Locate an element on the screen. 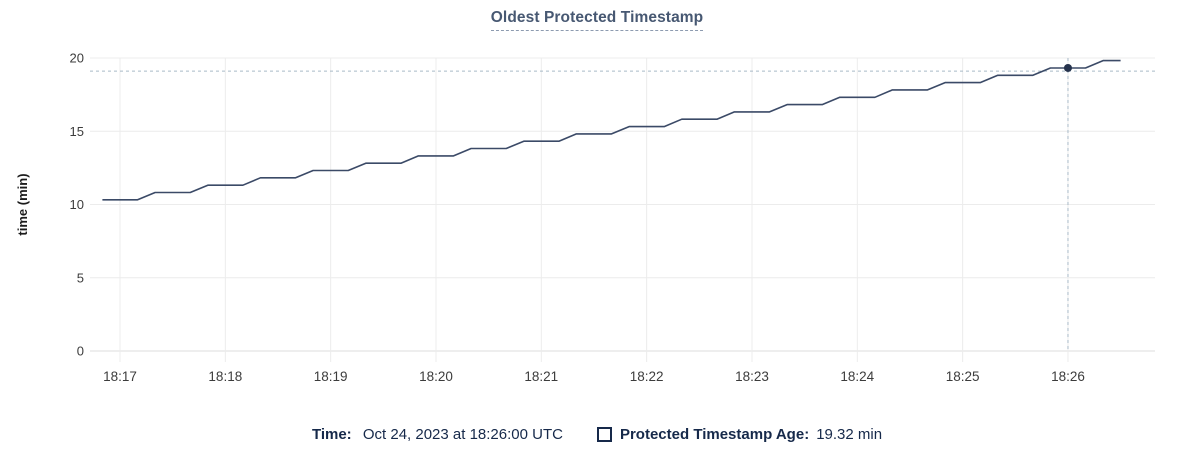 The height and width of the screenshot is (466, 1194). legend-time-label: Time: is located at coordinates (331, 434).